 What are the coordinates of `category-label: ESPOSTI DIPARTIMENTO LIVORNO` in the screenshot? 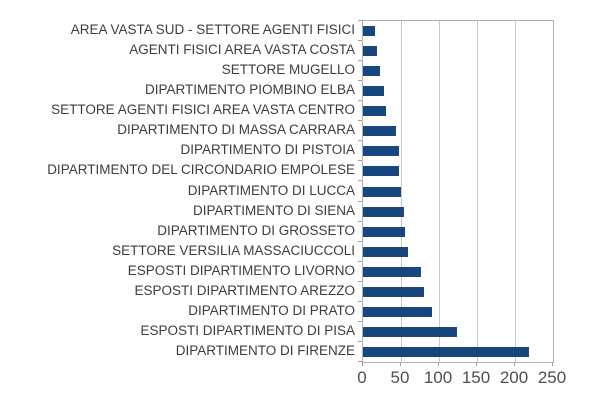 It's located at (241, 270).